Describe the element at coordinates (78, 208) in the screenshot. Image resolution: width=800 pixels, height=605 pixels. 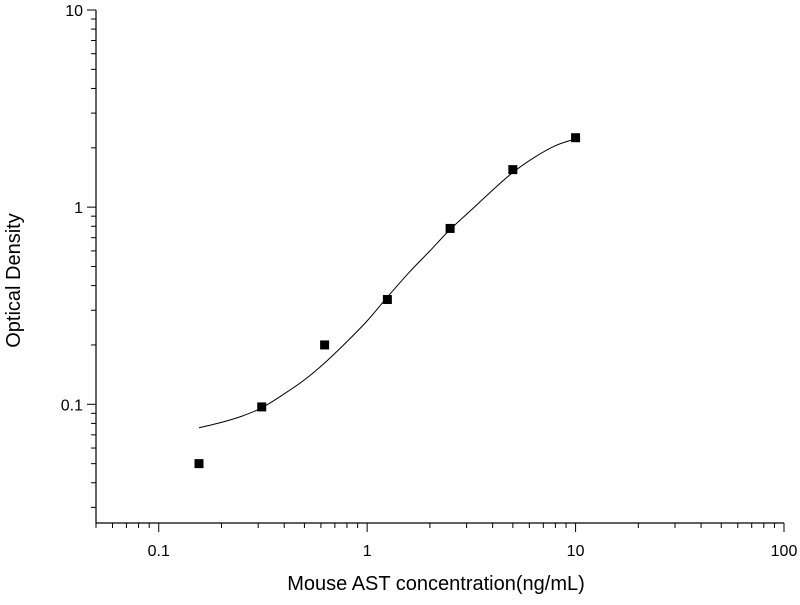
I see `y-tick-label: 1` at that location.